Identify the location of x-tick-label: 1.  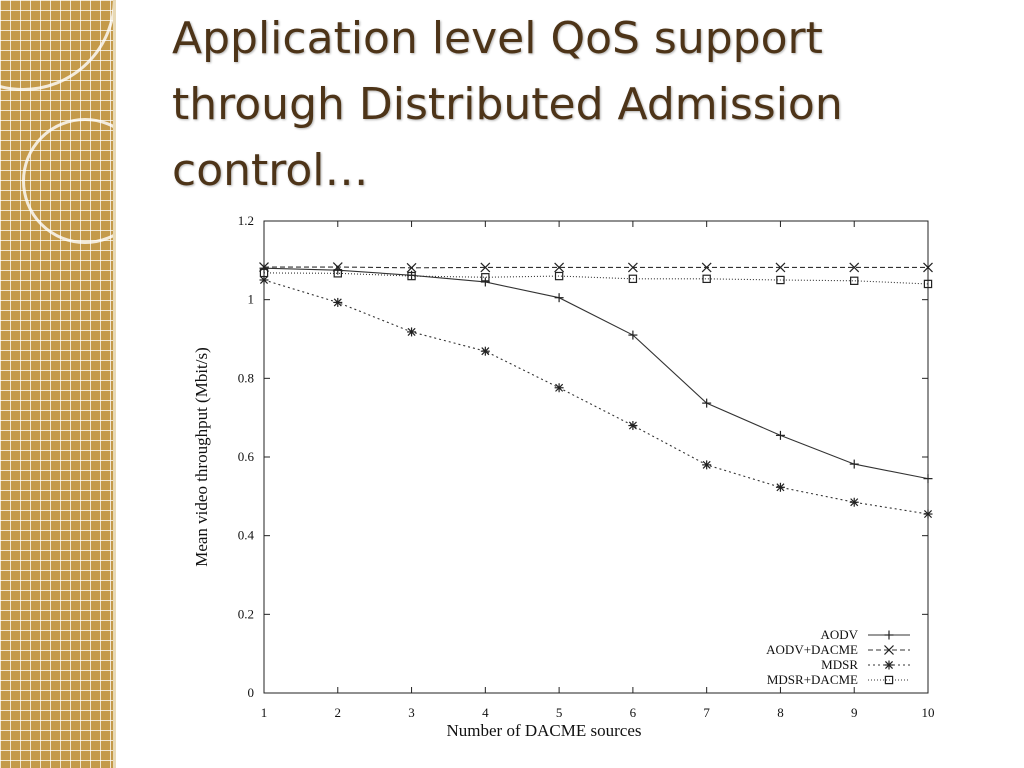
(264, 712).